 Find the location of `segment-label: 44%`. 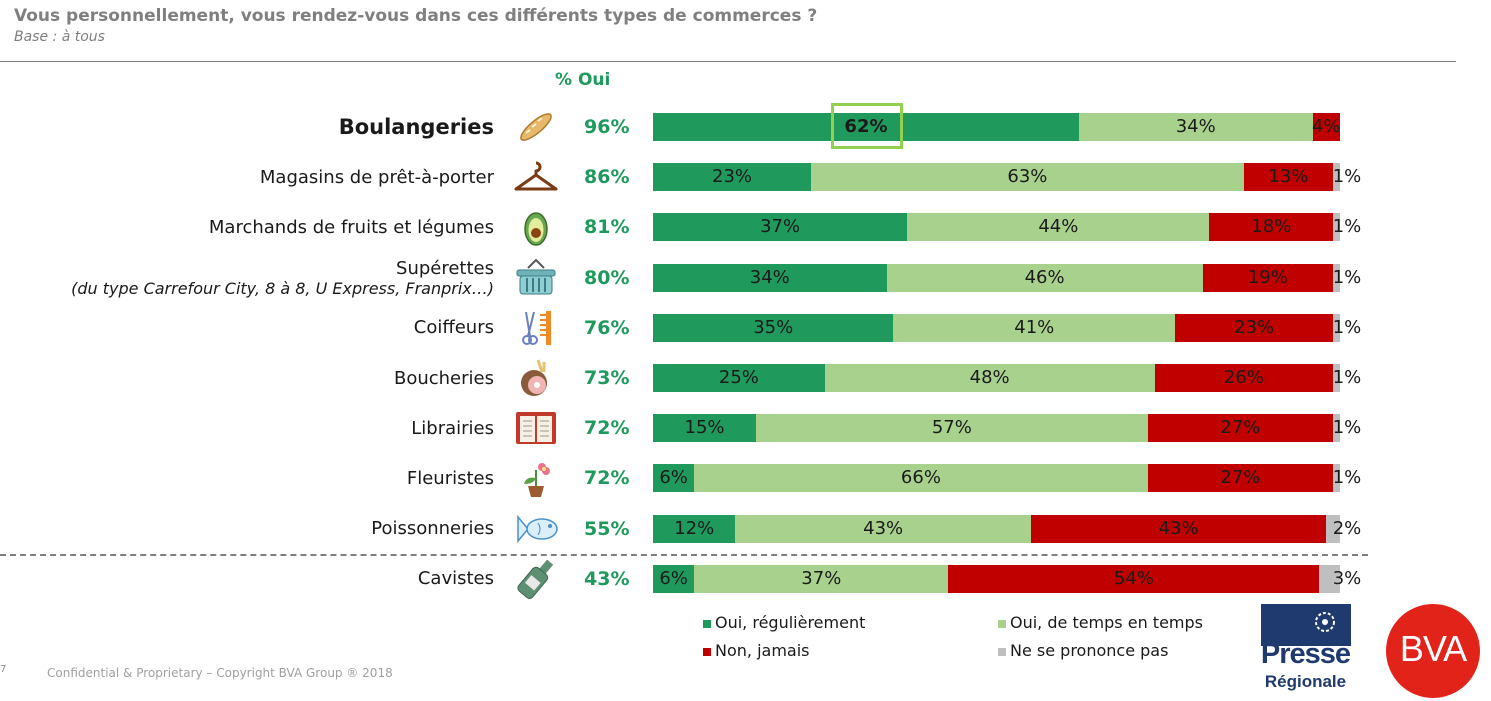

segment-label: 44% is located at coordinates (1058, 227).